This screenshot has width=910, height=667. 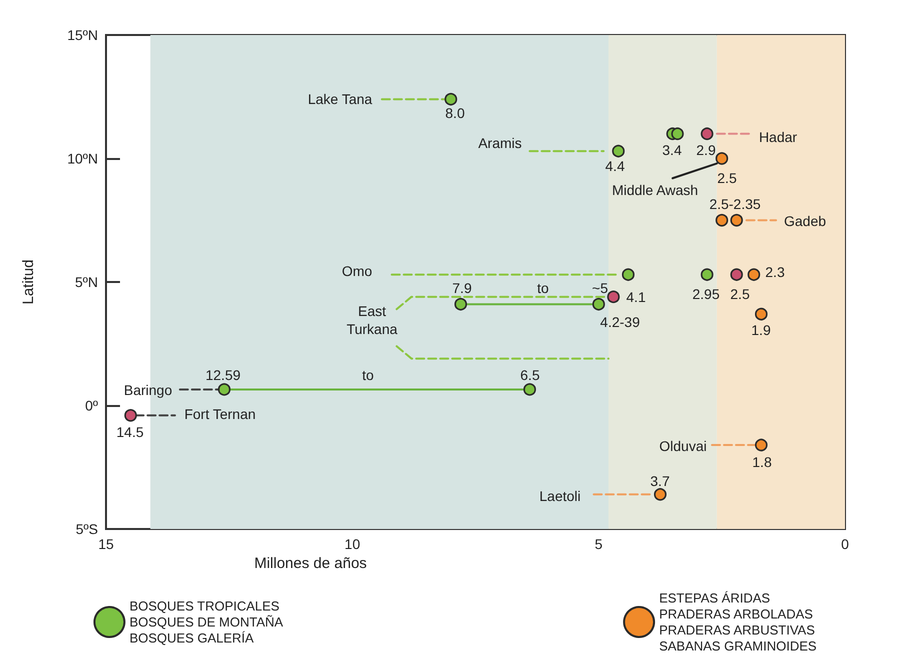 I want to click on annotation: Fort Ternan, so click(x=220, y=414).